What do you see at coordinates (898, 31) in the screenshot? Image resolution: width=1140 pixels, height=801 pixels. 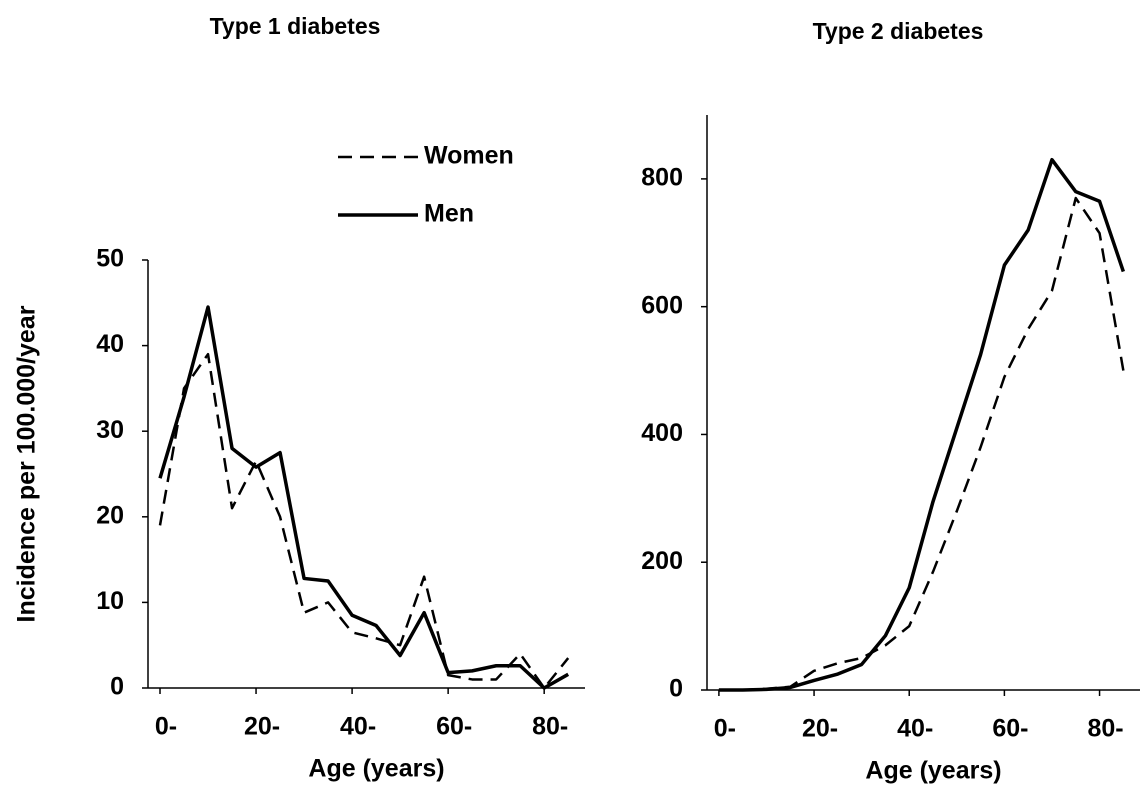 I see `chart-title: Type 2 diabetes` at bounding box center [898, 31].